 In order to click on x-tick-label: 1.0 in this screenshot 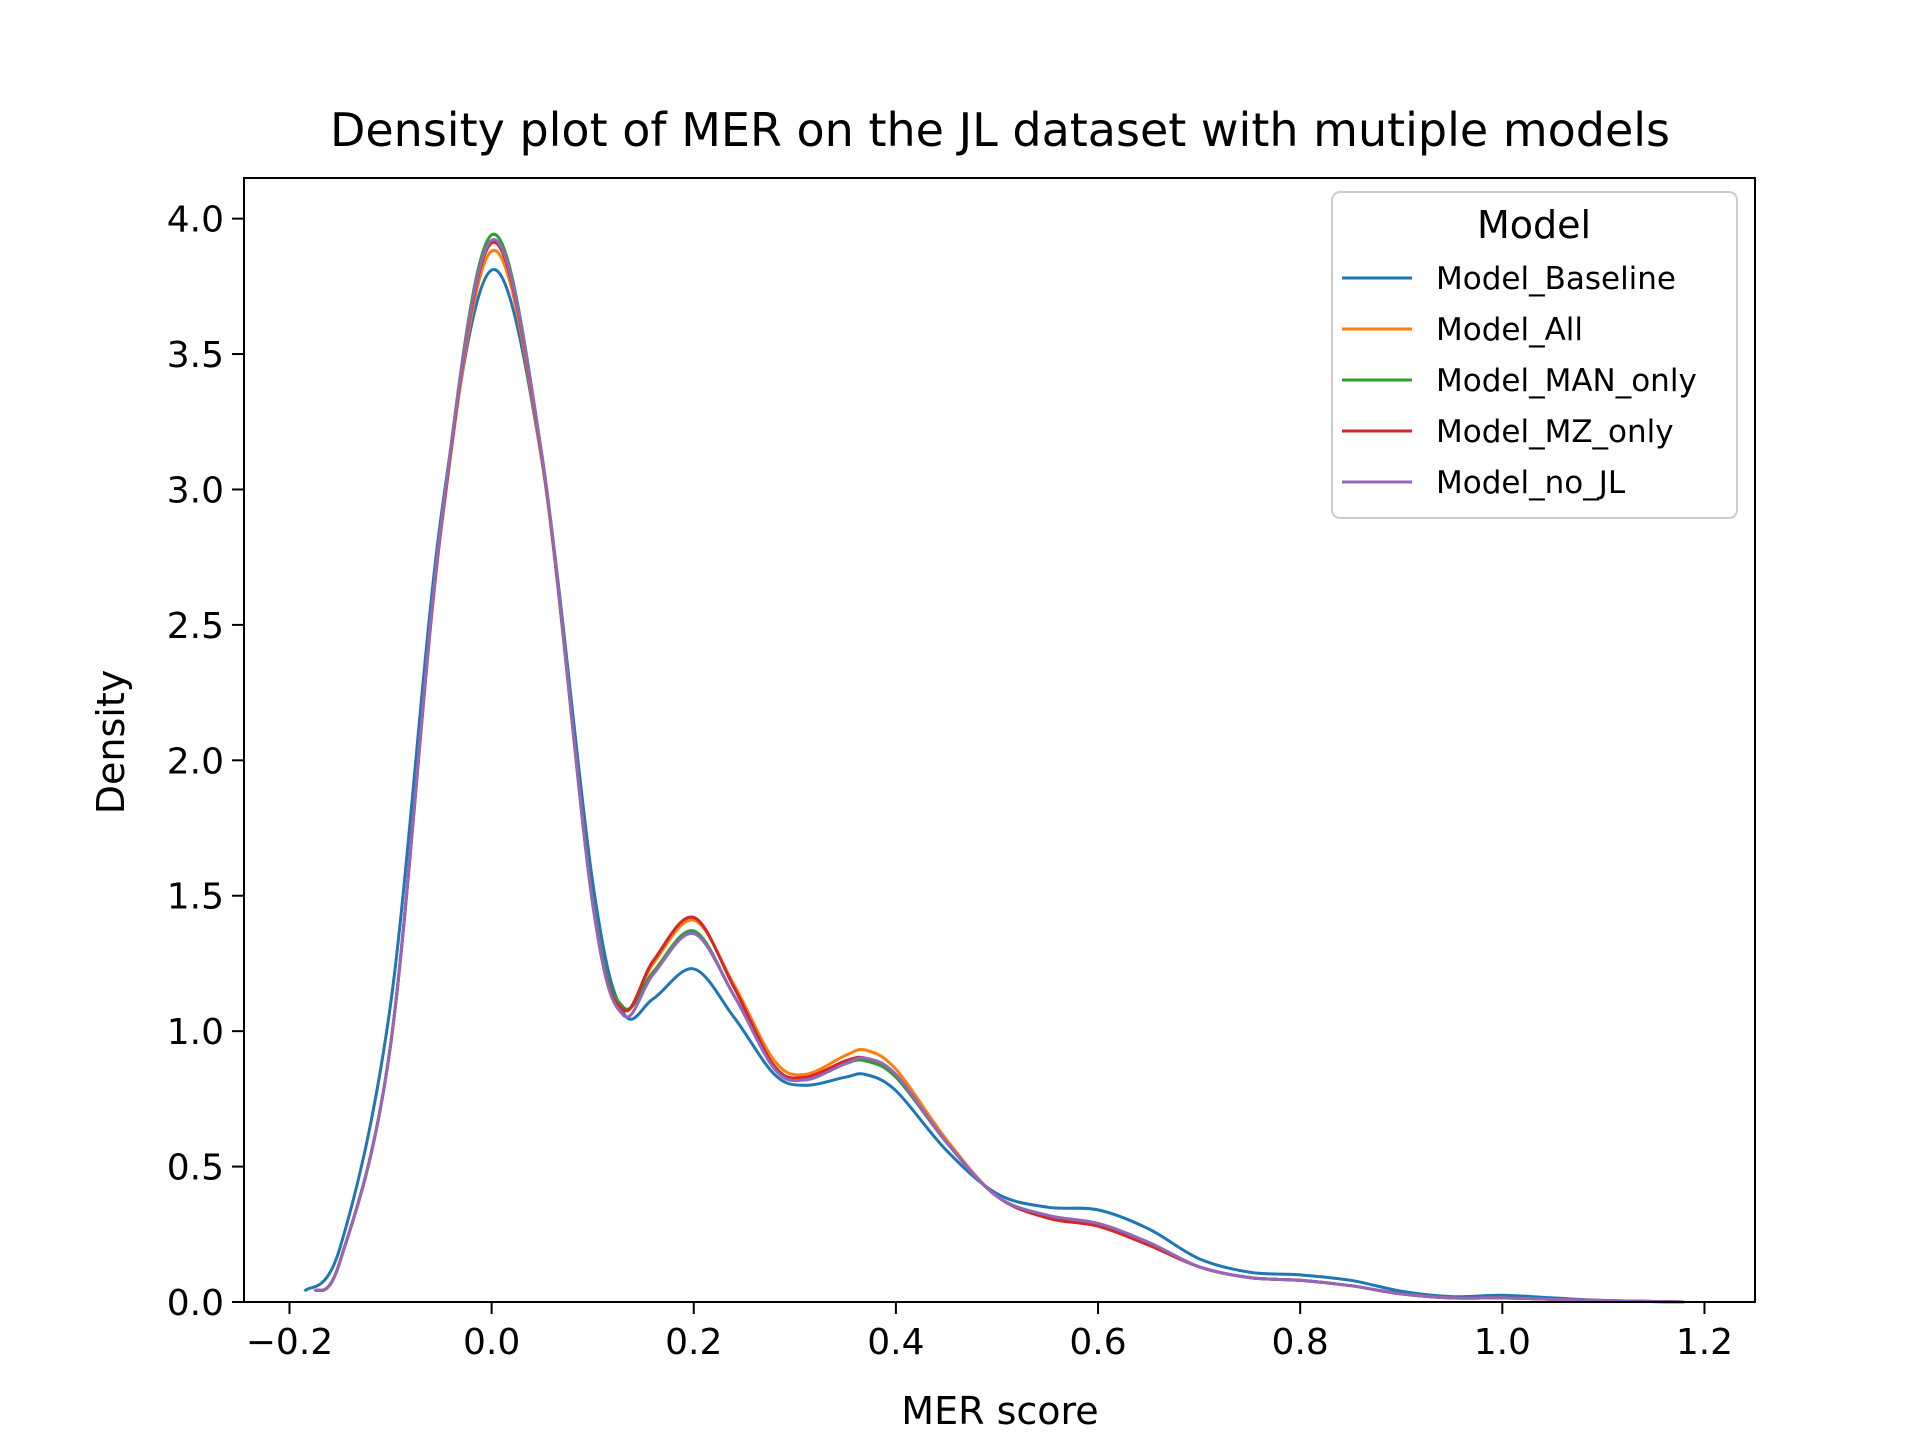, I will do `click(1502, 1342)`.